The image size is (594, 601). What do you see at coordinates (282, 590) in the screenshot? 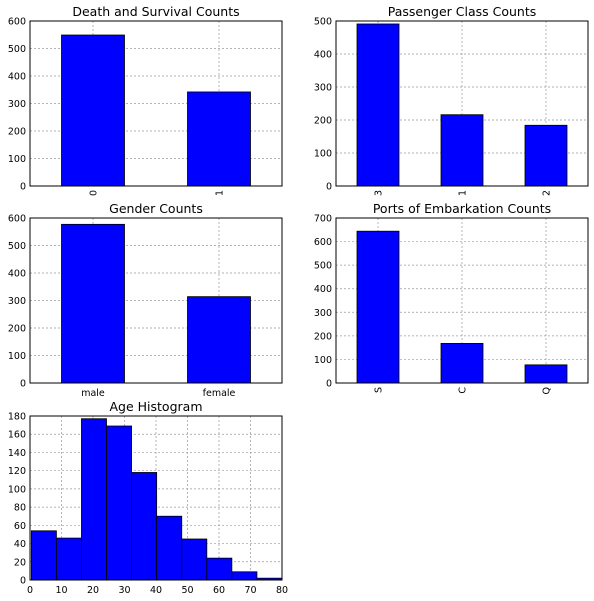
I see `x-tick-label: 80` at bounding box center [282, 590].